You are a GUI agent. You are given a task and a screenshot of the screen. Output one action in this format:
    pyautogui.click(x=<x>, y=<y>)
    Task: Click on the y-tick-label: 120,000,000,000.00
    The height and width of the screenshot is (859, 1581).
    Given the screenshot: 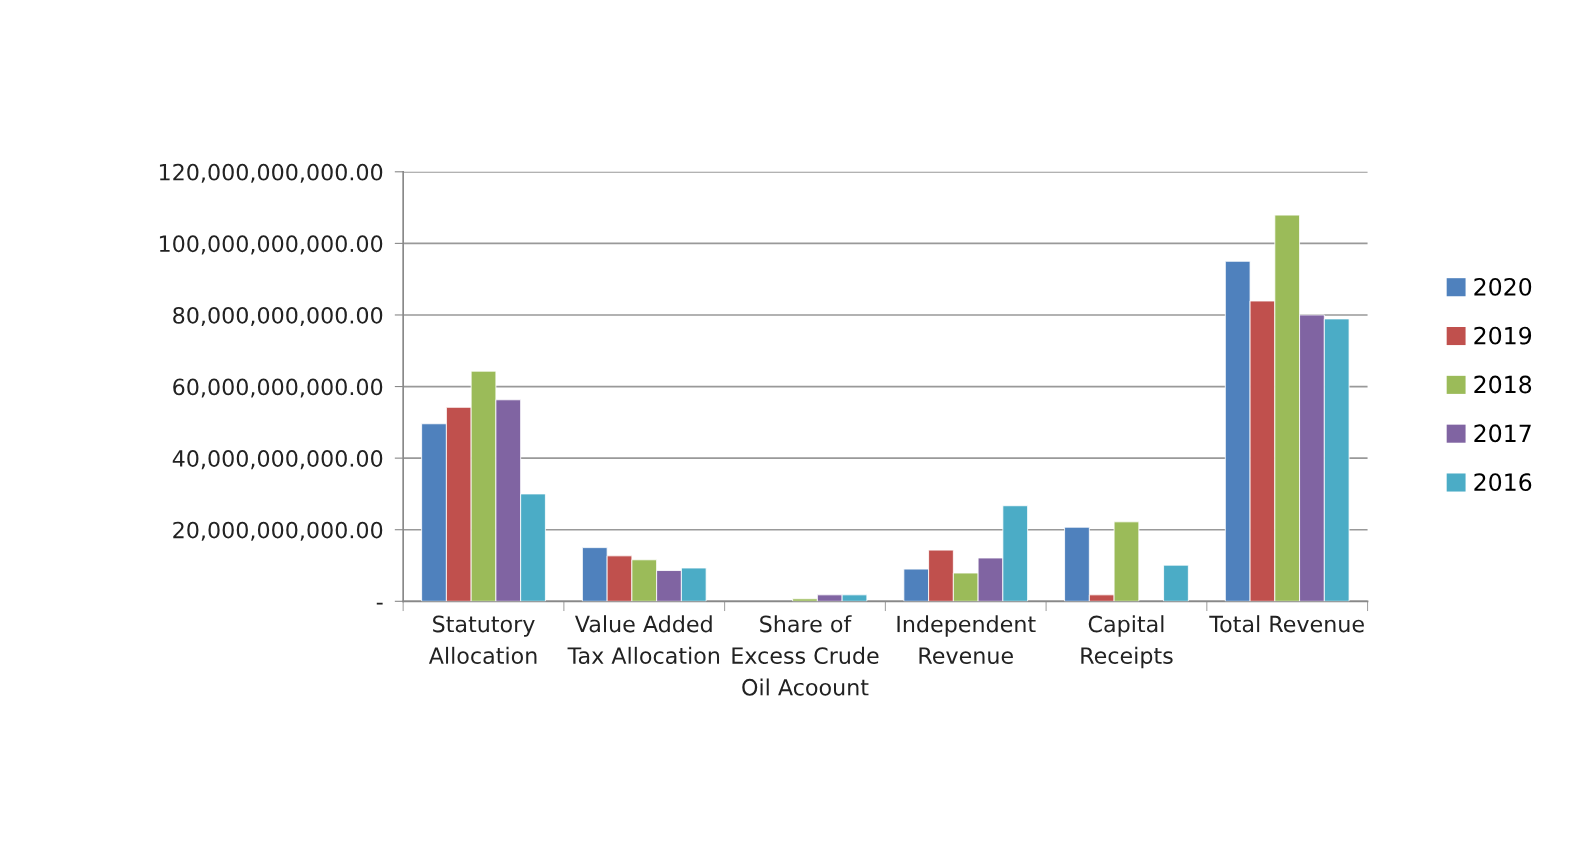 What is the action you would take?
    pyautogui.click(x=271, y=173)
    